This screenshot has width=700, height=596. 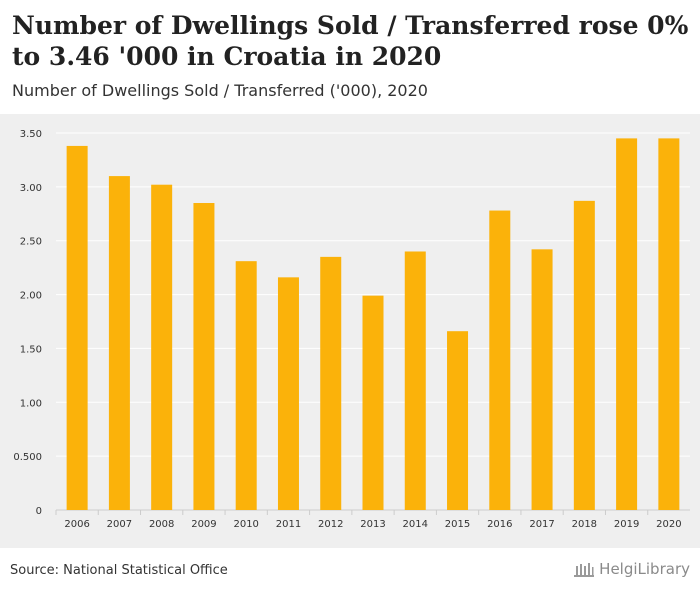 What do you see at coordinates (31, 296) in the screenshot?
I see `y-tick-label: 2.00` at bounding box center [31, 296].